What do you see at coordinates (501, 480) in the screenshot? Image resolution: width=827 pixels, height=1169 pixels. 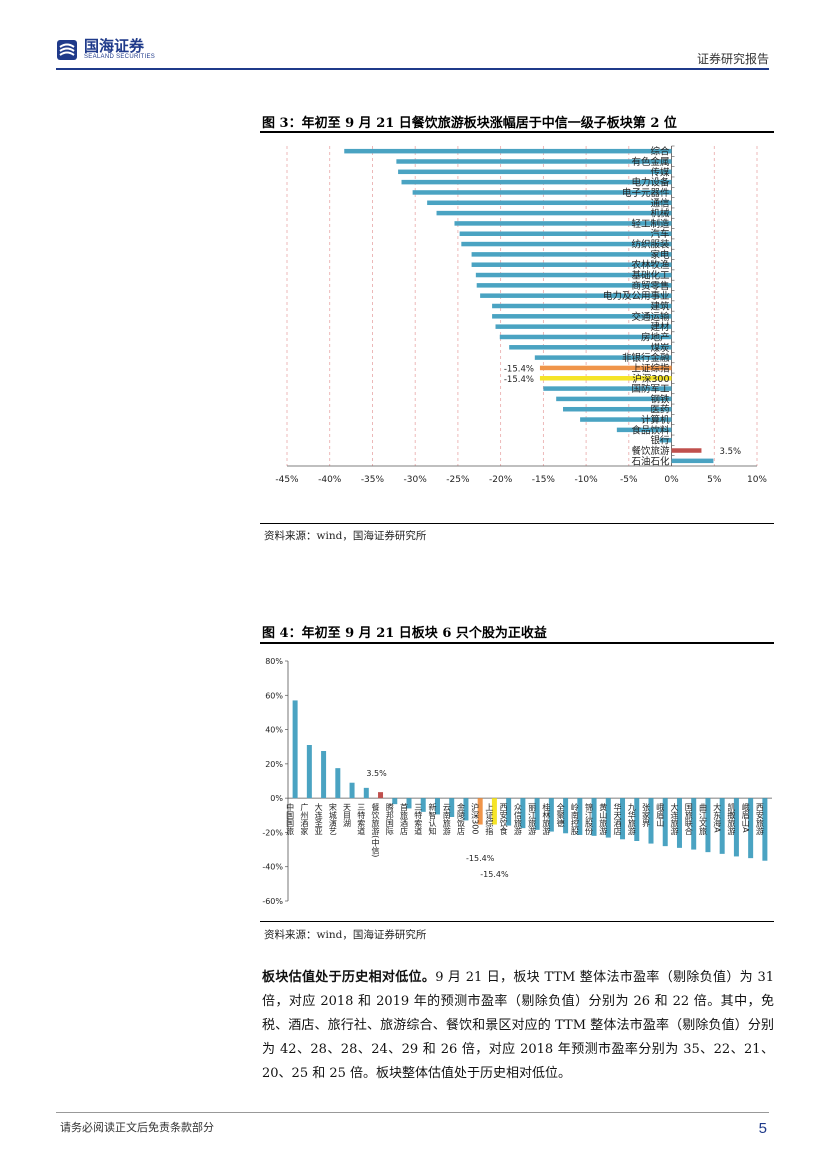 I see `x-tick-label: -20%` at bounding box center [501, 480].